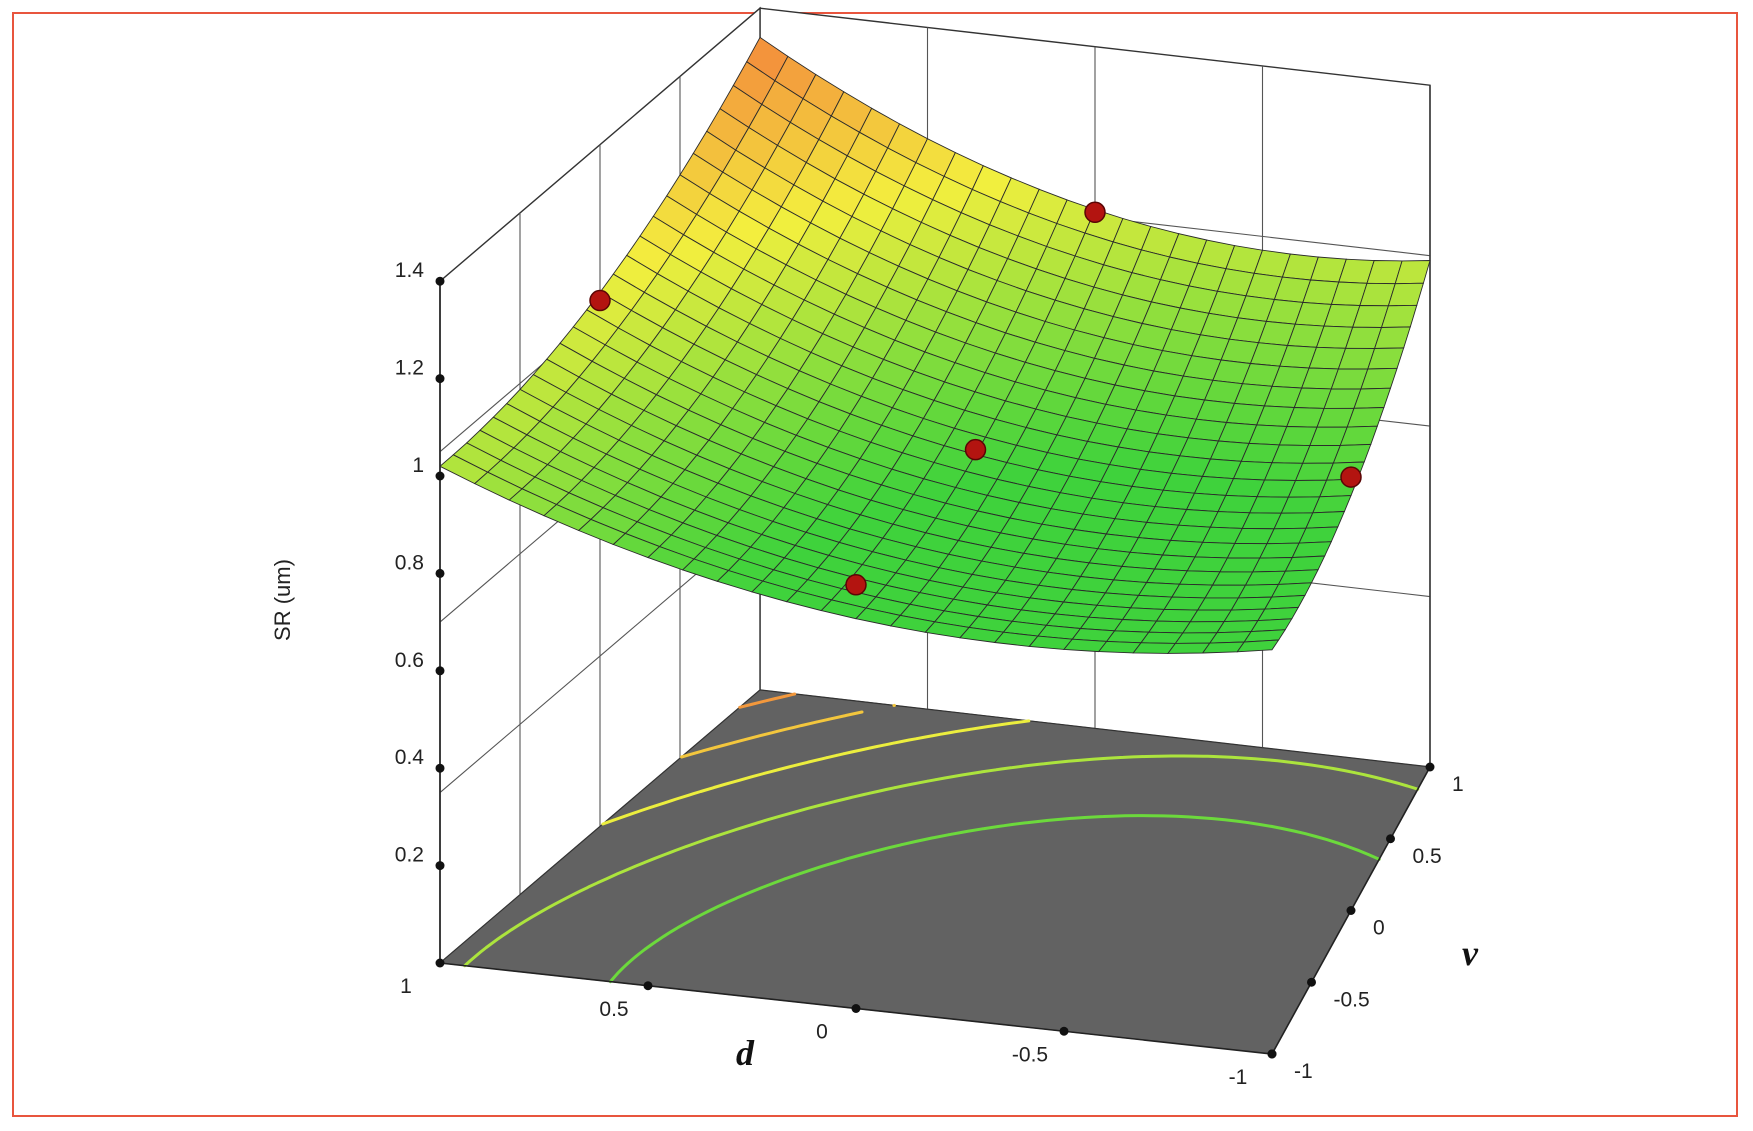 The width and height of the screenshot is (1753, 1131). What do you see at coordinates (409, 562) in the screenshot?
I see `sr-tick-label: 0.8` at bounding box center [409, 562].